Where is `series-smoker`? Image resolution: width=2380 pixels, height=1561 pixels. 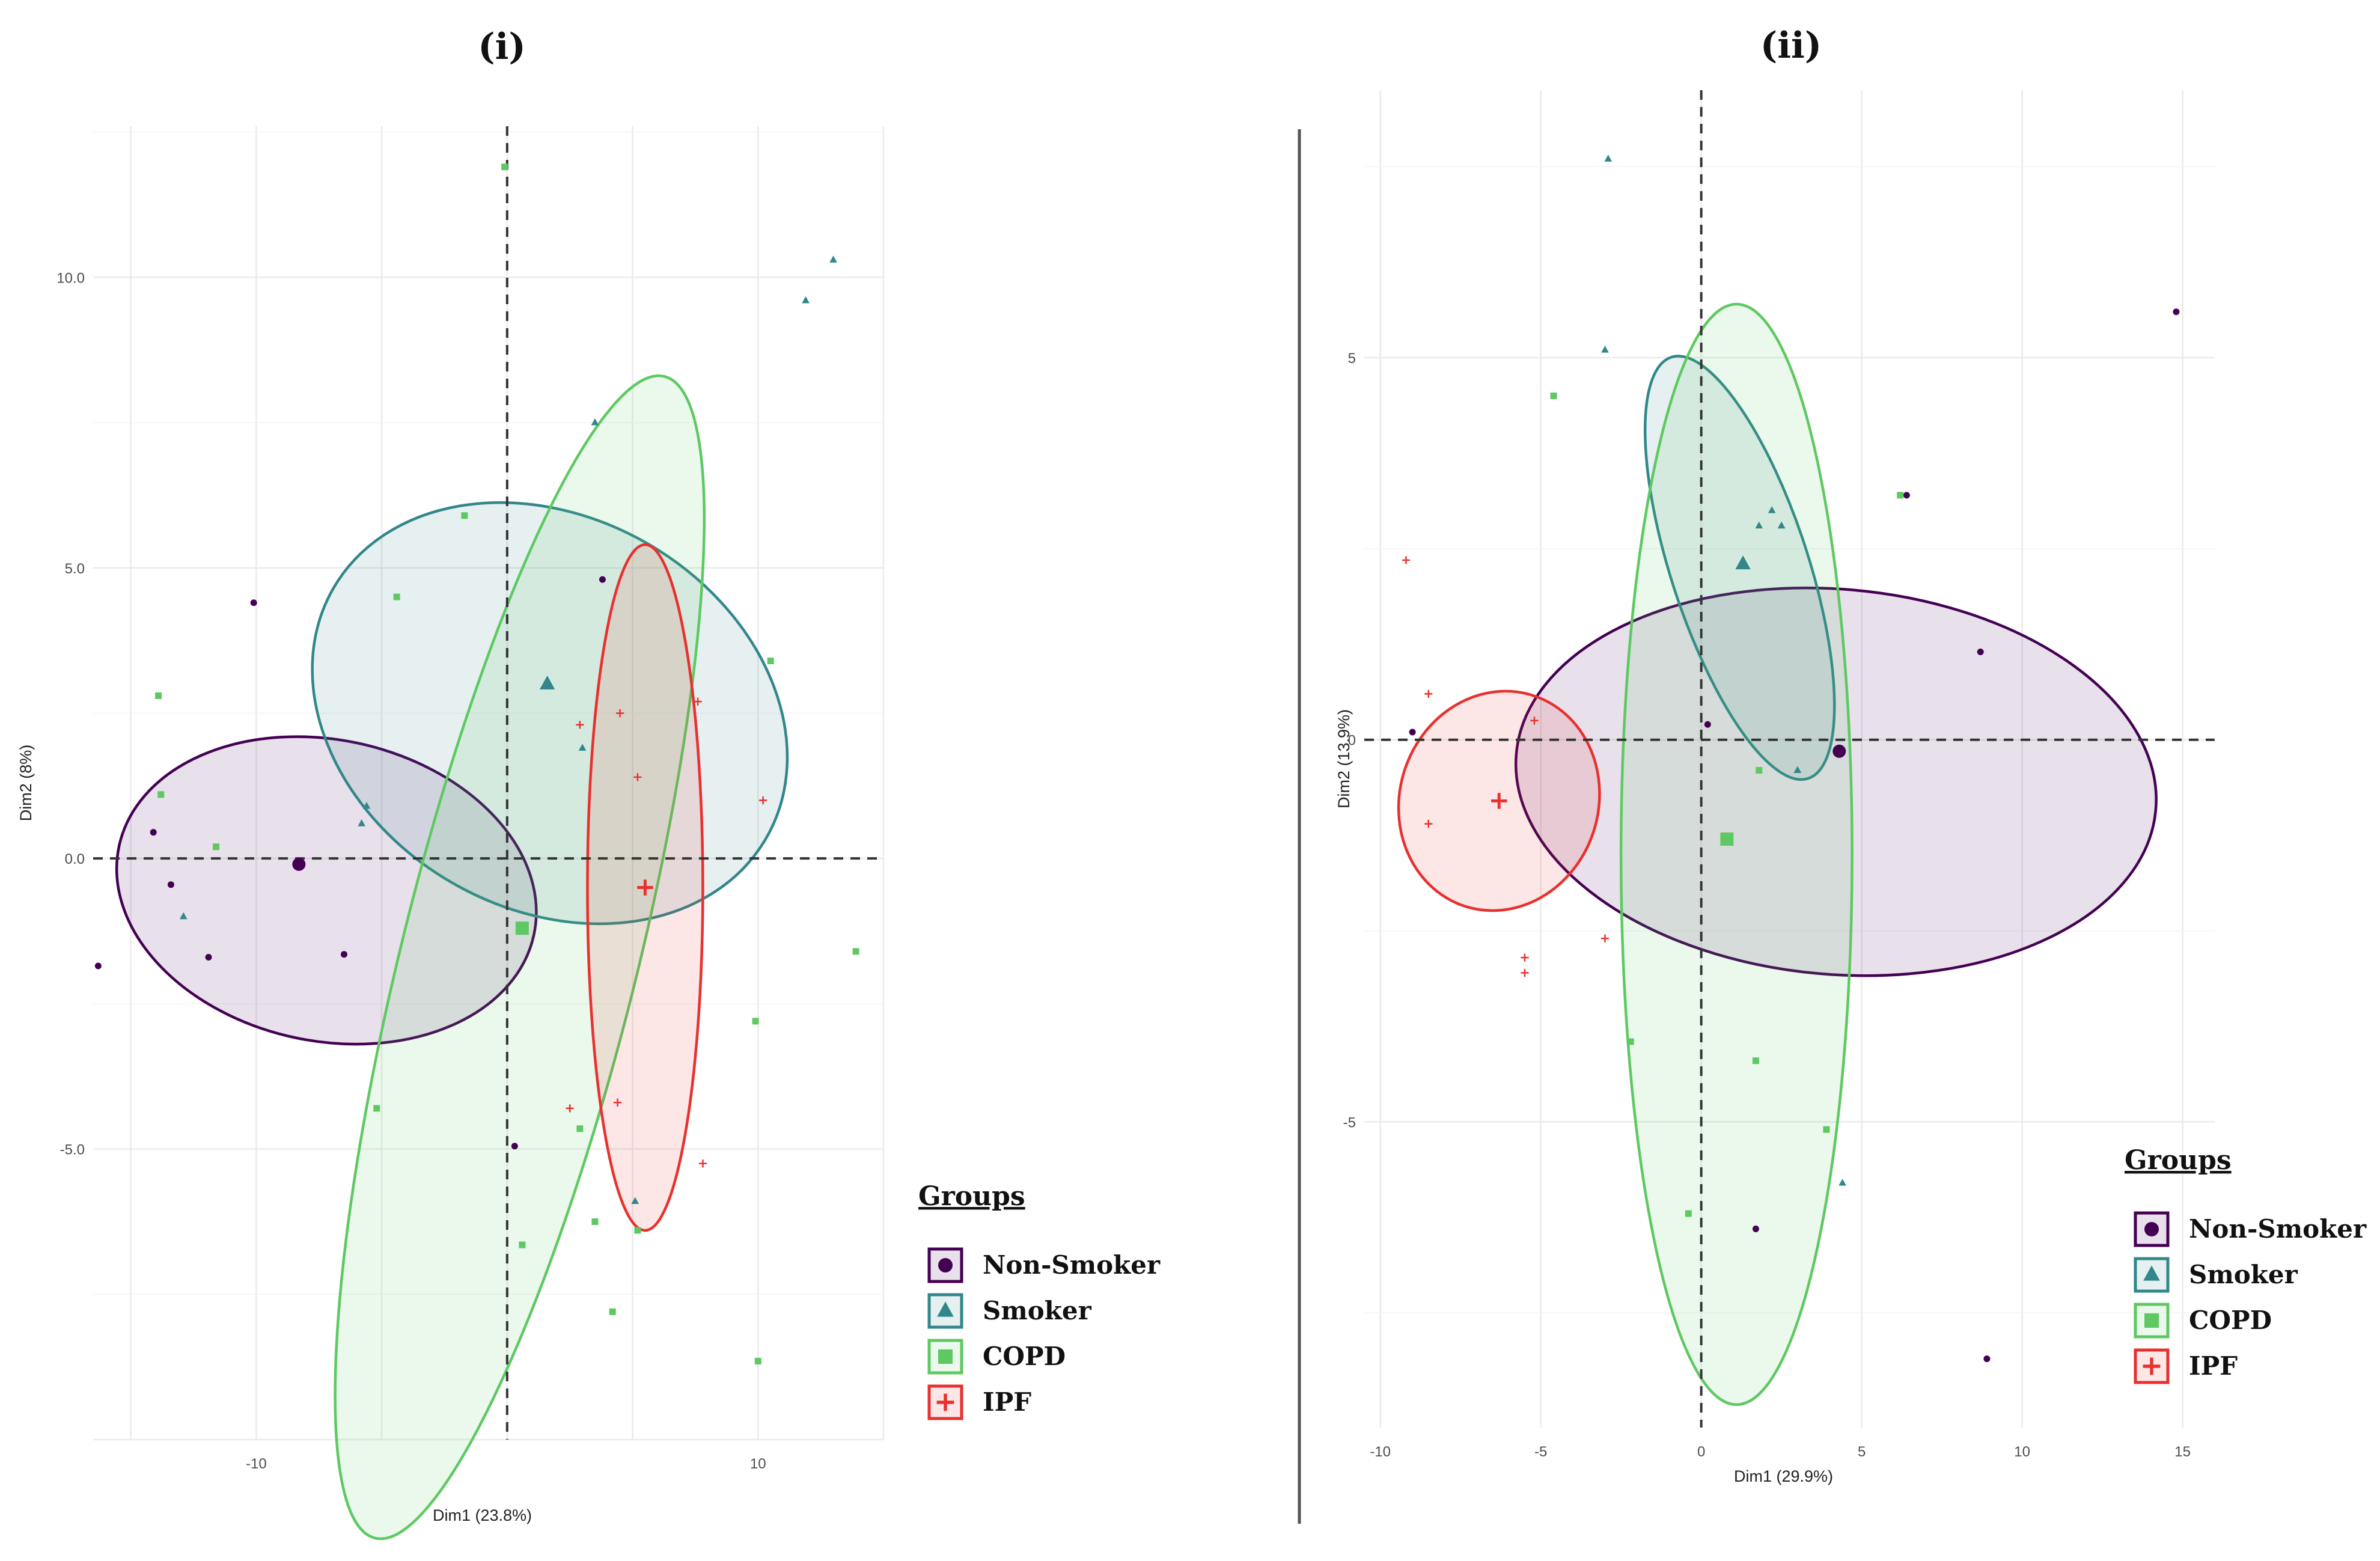
series-smoker is located at coordinates (1723, 670).